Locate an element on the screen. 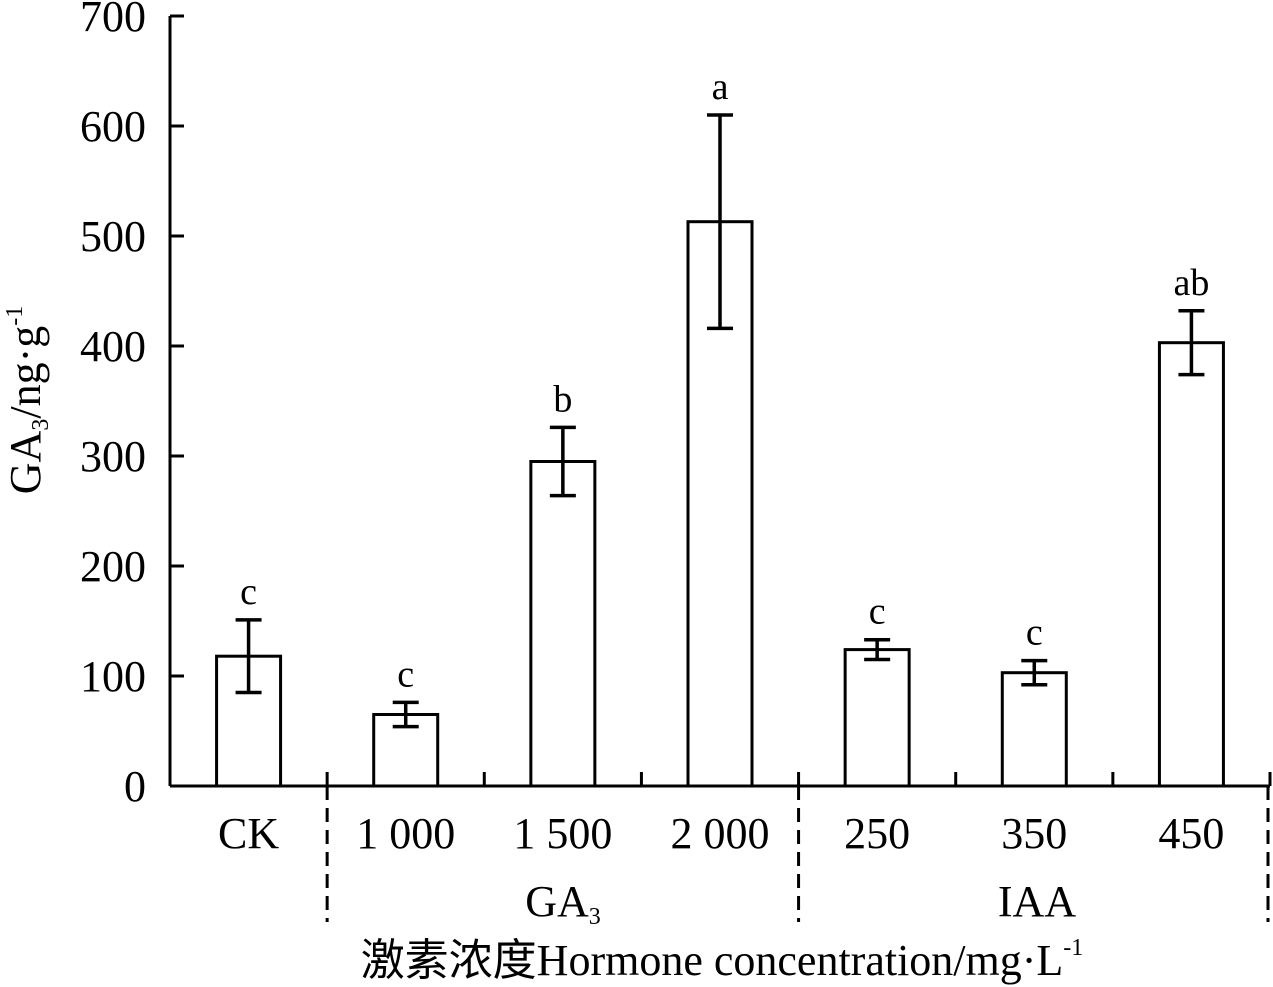 This screenshot has width=1273, height=987. x-tick-label: CK is located at coordinates (248, 833).